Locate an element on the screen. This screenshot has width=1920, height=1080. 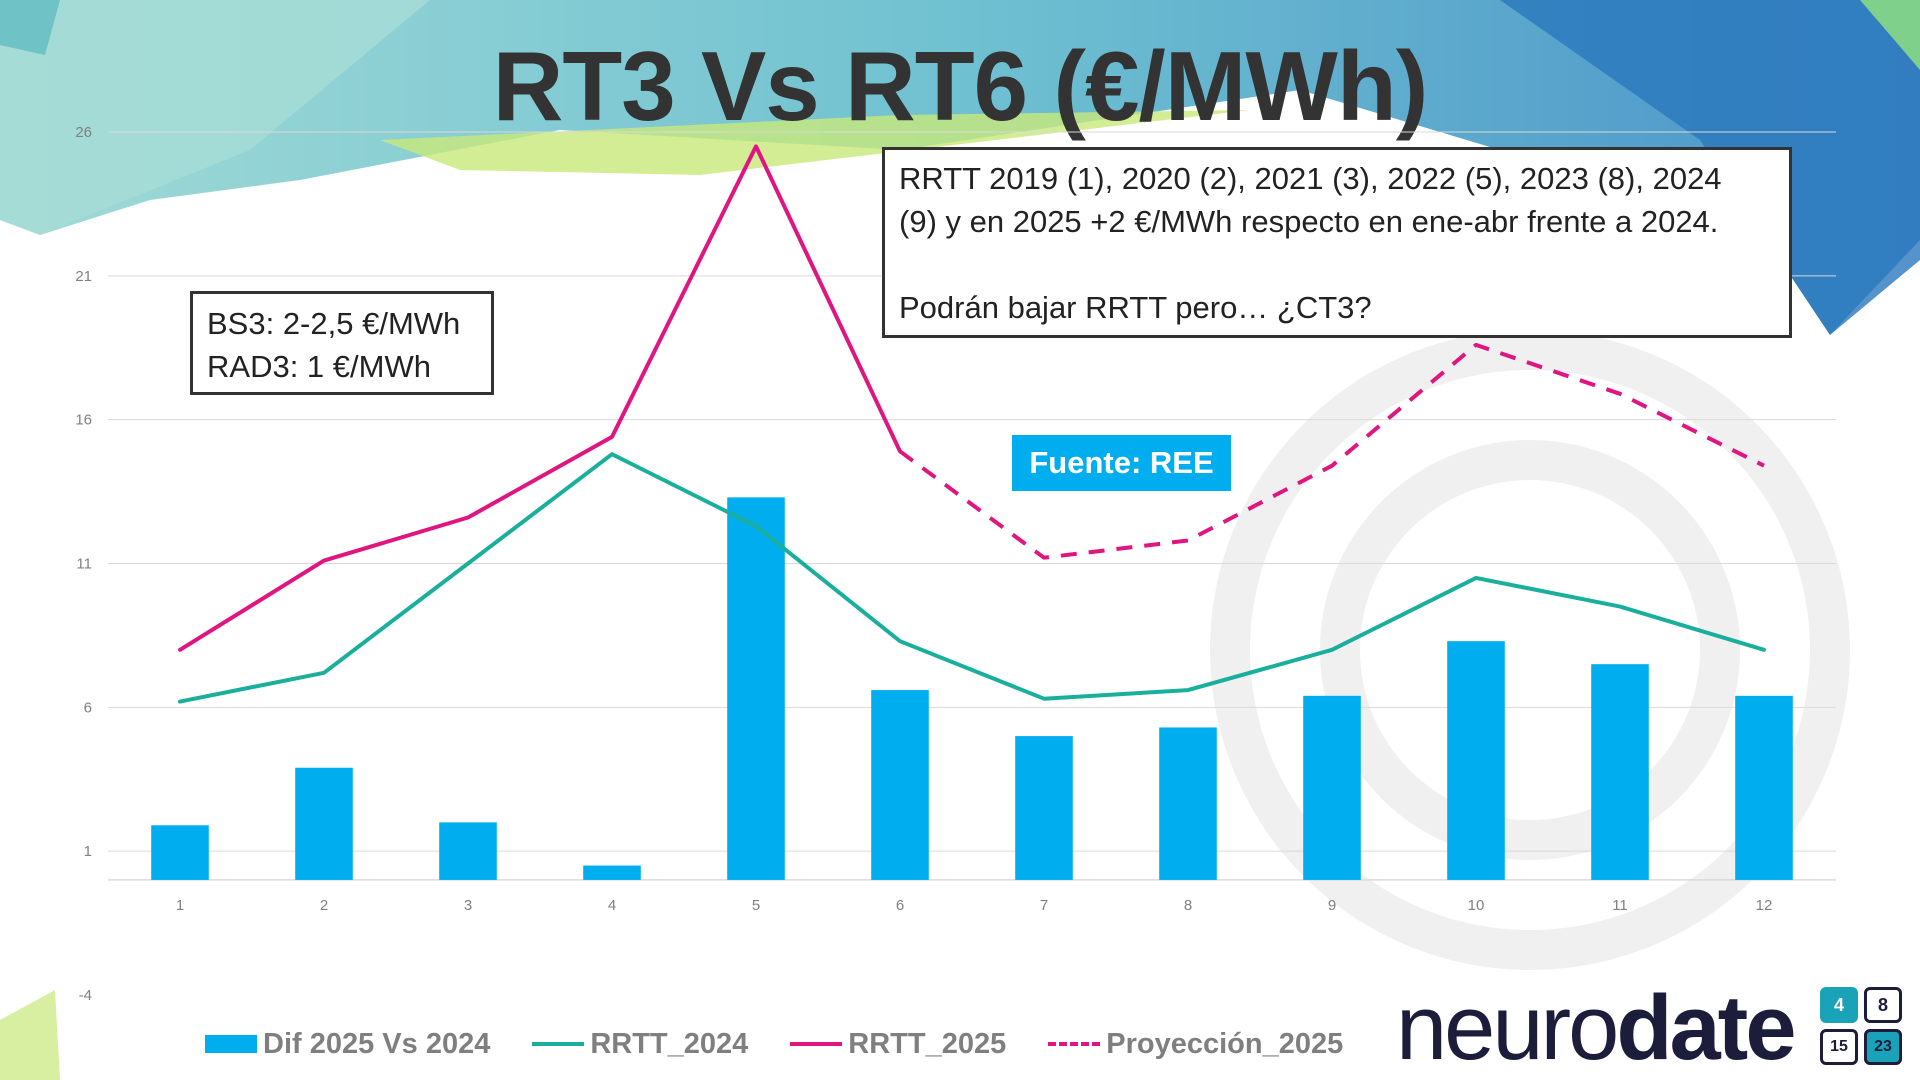
logo-tile: 8 is located at coordinates (1883, 1005).